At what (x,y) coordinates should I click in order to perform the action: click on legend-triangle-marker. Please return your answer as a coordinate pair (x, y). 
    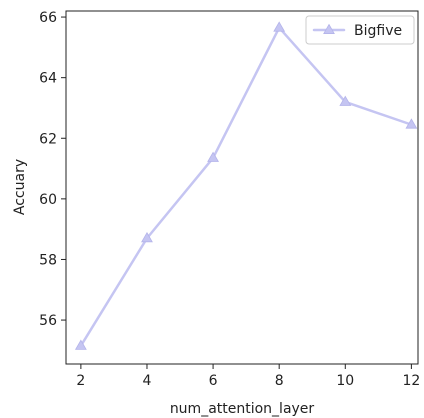
    Looking at the image, I should click on (329, 28).